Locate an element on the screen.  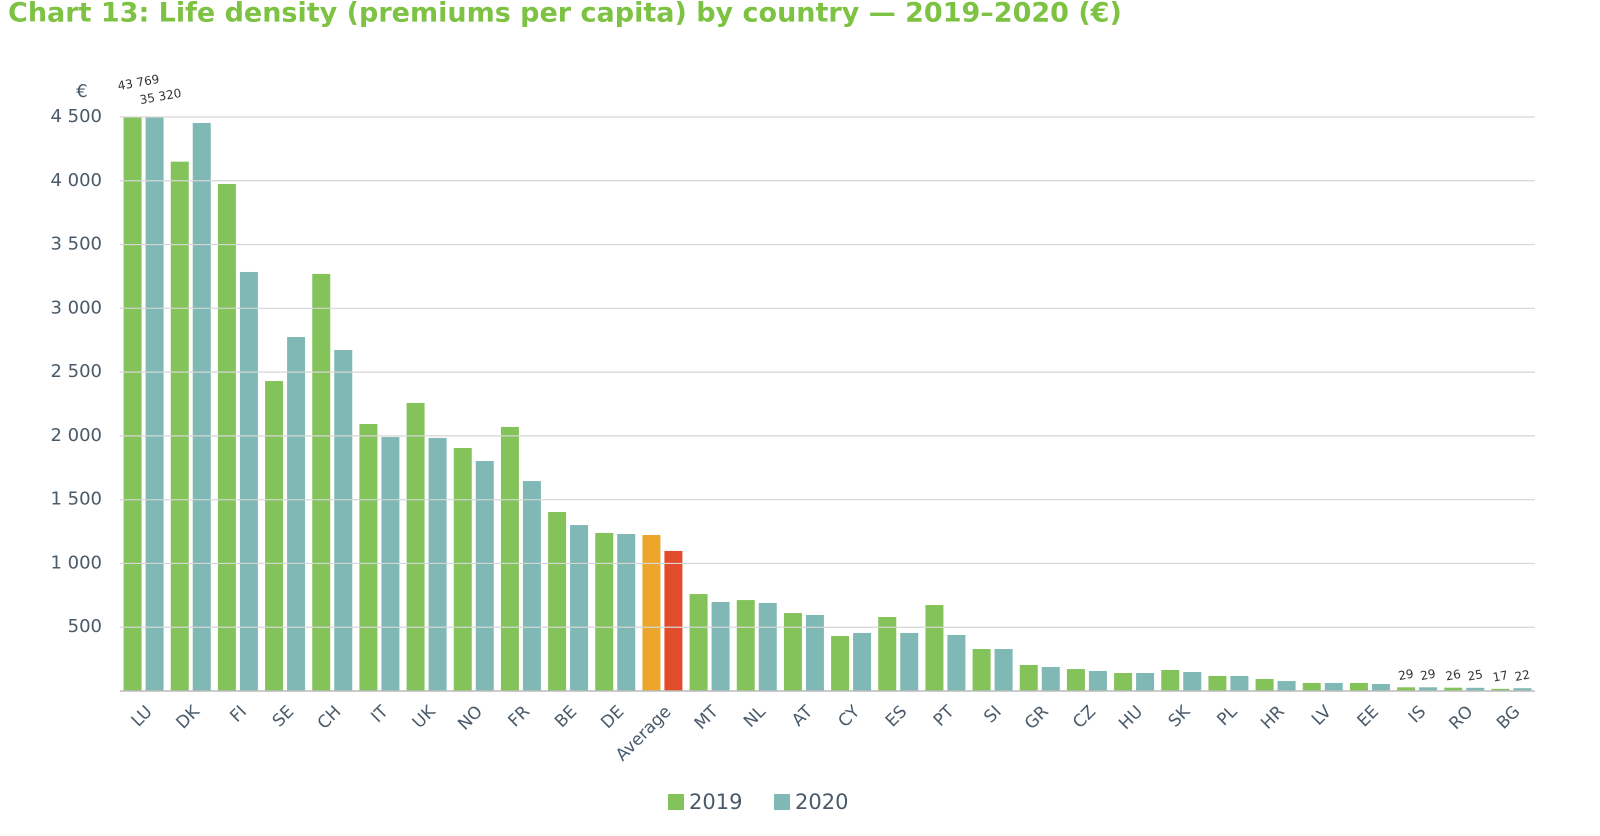
x-tick-label: CZ is located at coordinates (1084, 717).